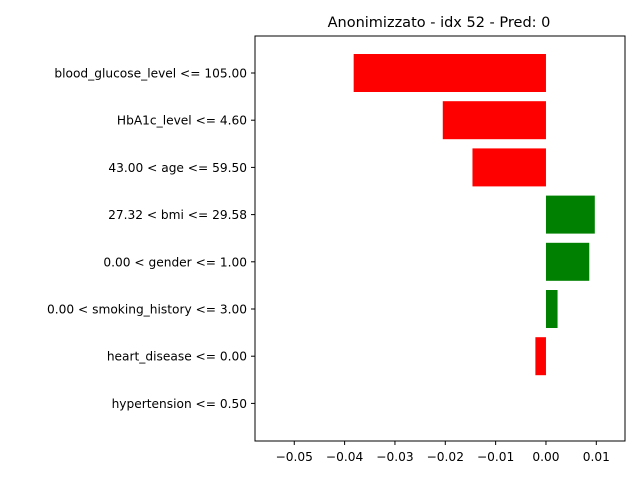  I want to click on x-tick-label: −0.05, so click(294, 457).